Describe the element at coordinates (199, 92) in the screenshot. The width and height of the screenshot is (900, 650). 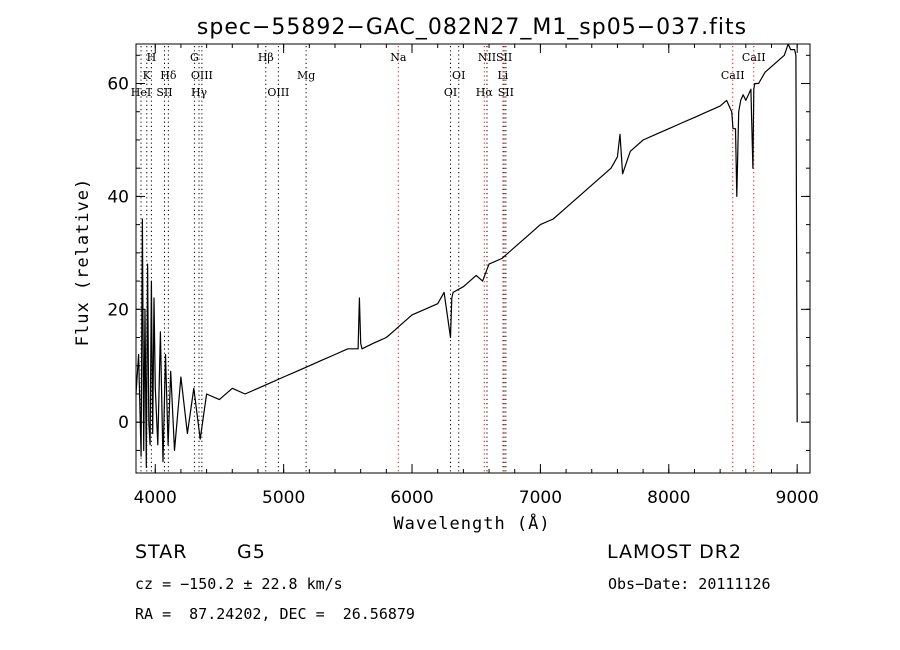
I see `spectral-line-label: Hγ` at that location.